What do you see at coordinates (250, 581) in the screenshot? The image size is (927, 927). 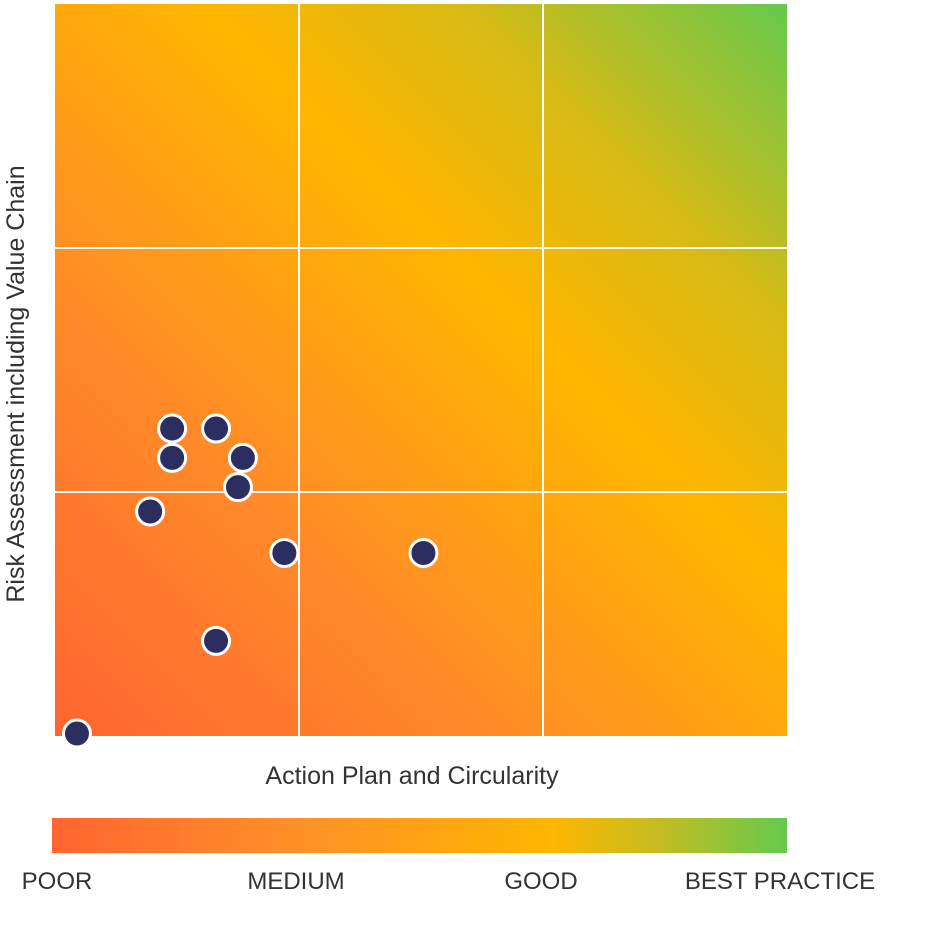 I see `data-points` at bounding box center [250, 581].